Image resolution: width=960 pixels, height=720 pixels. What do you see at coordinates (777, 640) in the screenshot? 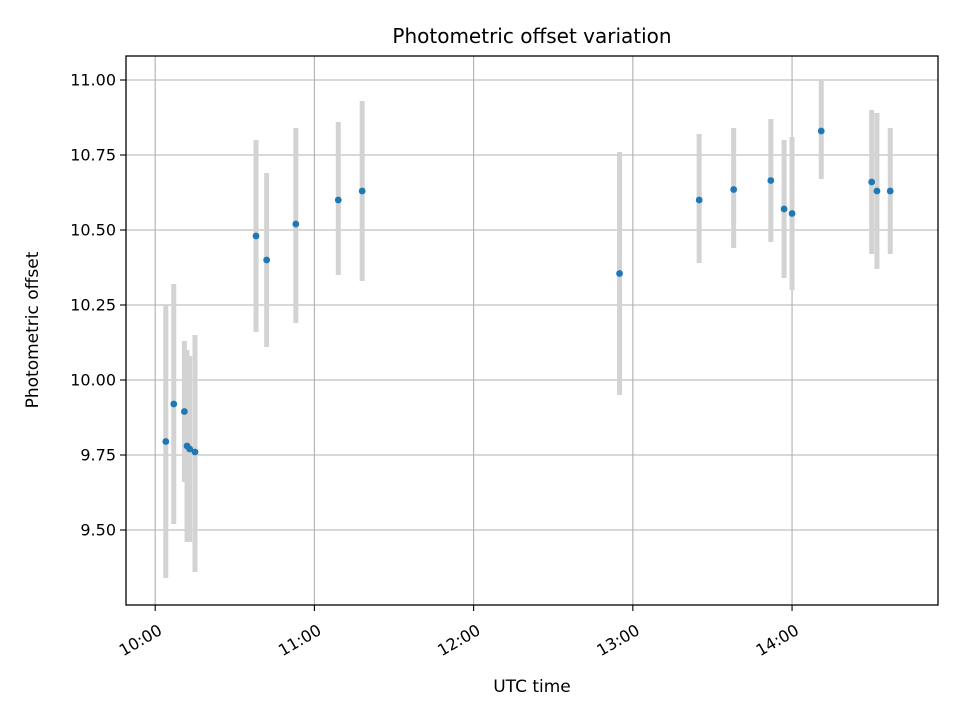
I see `x-tick-label: 14:00` at bounding box center [777, 640].